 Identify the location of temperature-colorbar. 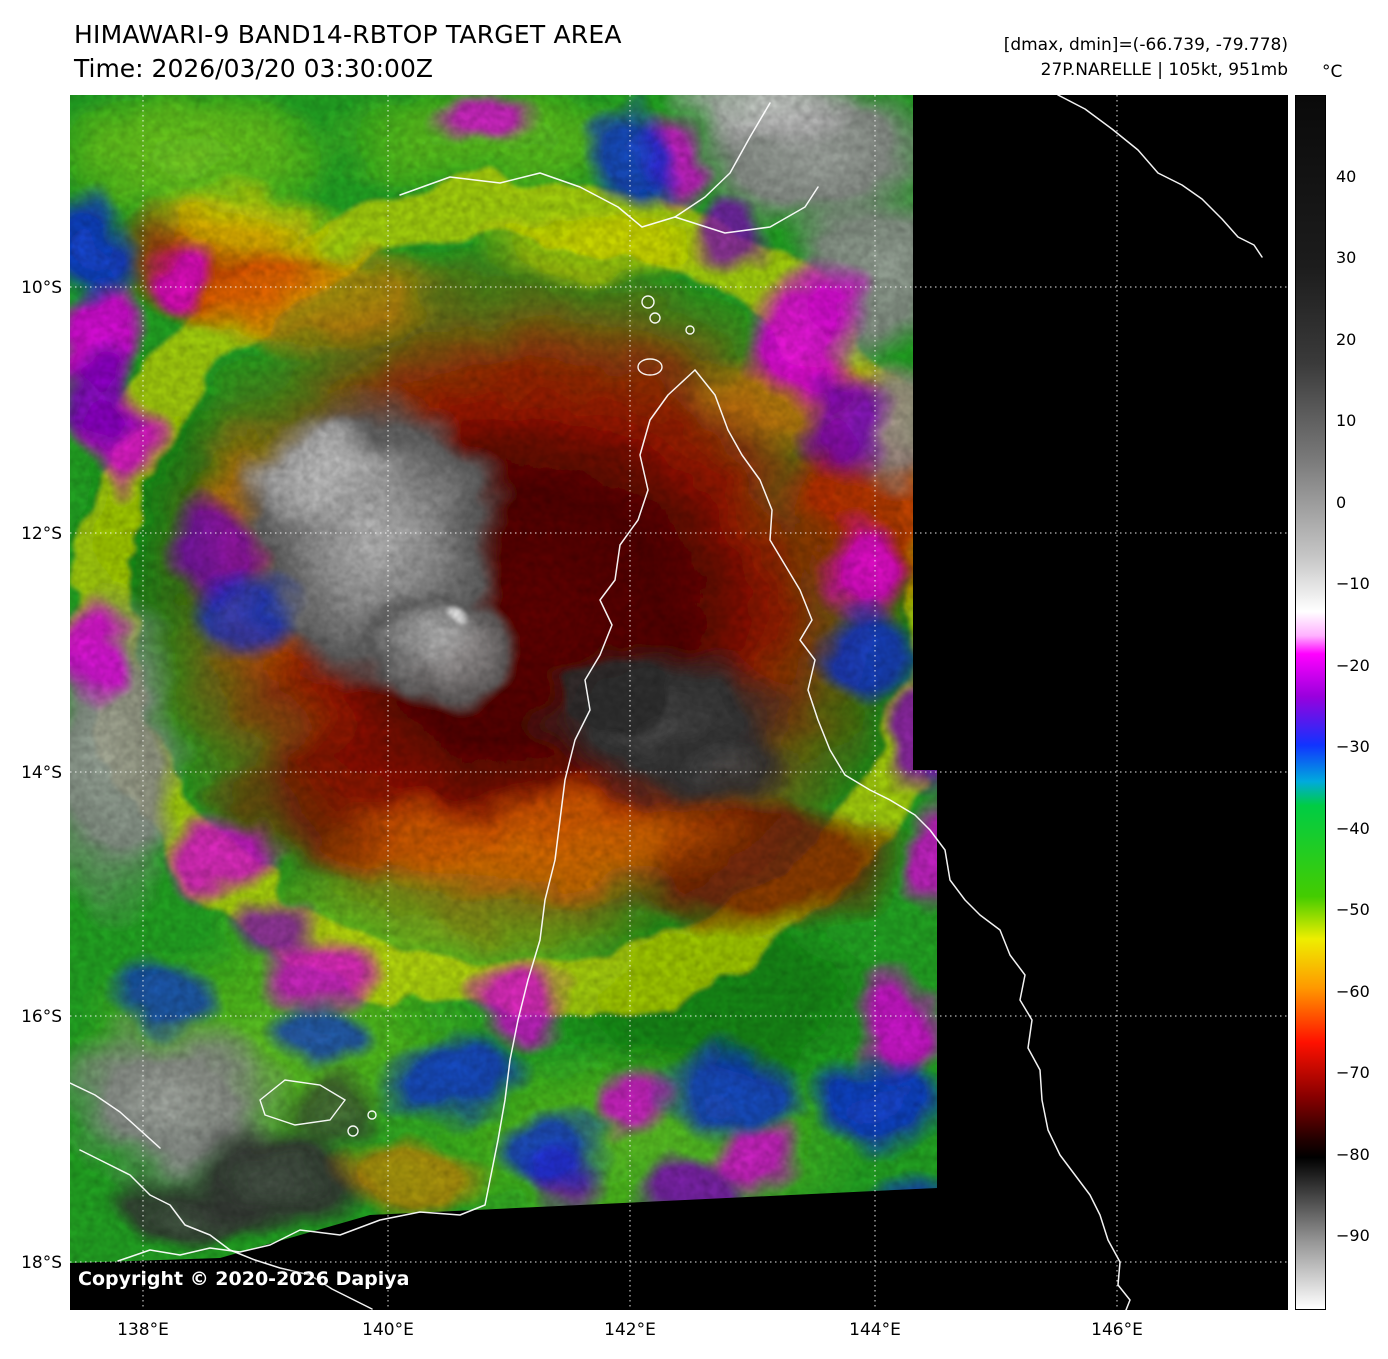
(1310, 702).